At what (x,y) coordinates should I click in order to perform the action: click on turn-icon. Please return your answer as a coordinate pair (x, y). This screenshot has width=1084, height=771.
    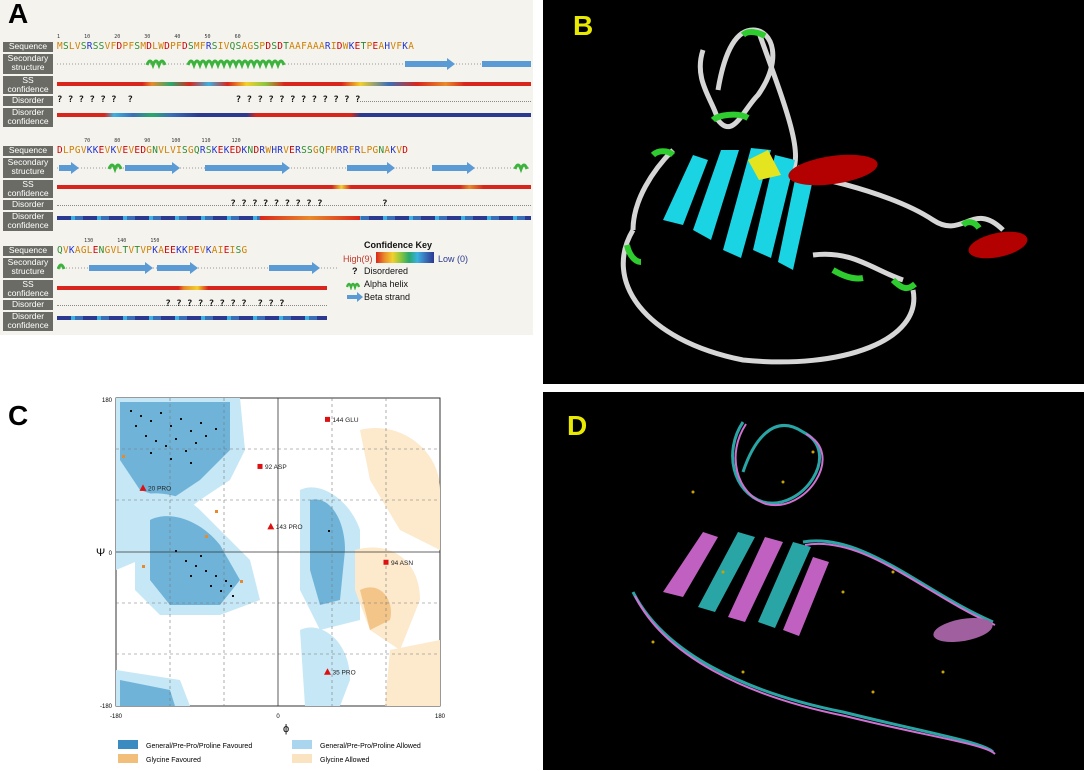
    Looking at the image, I should click on (753, 34).